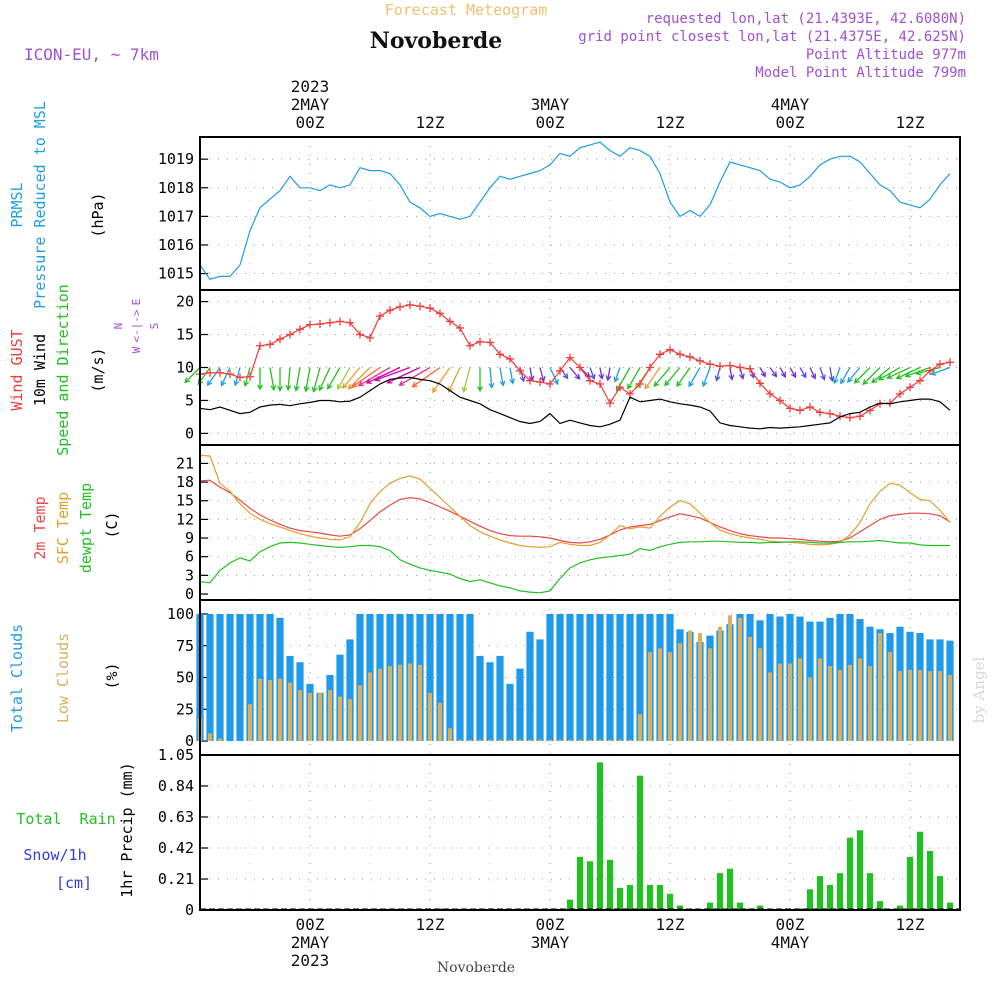 This screenshot has width=1000, height=1000. What do you see at coordinates (575, 210) in the screenshot?
I see `series-prmsl` at bounding box center [575, 210].